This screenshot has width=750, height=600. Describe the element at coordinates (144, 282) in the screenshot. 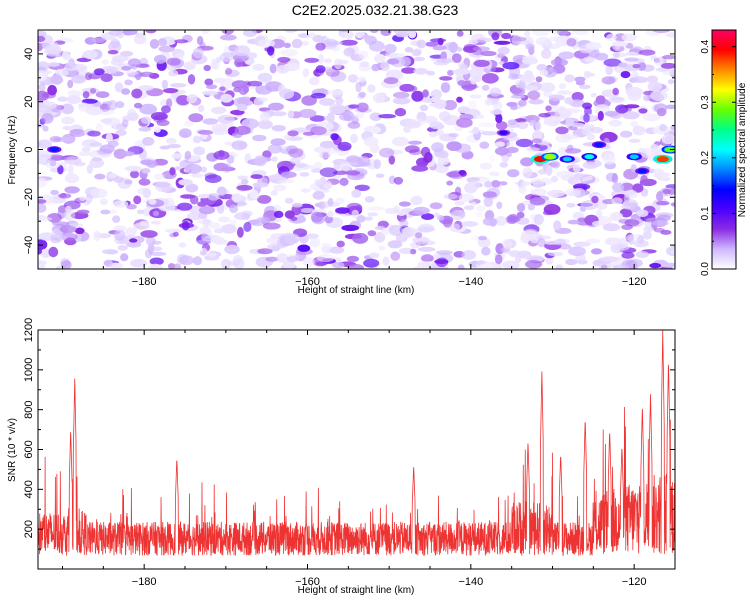

I see `x-tick-label: −180` at that location.